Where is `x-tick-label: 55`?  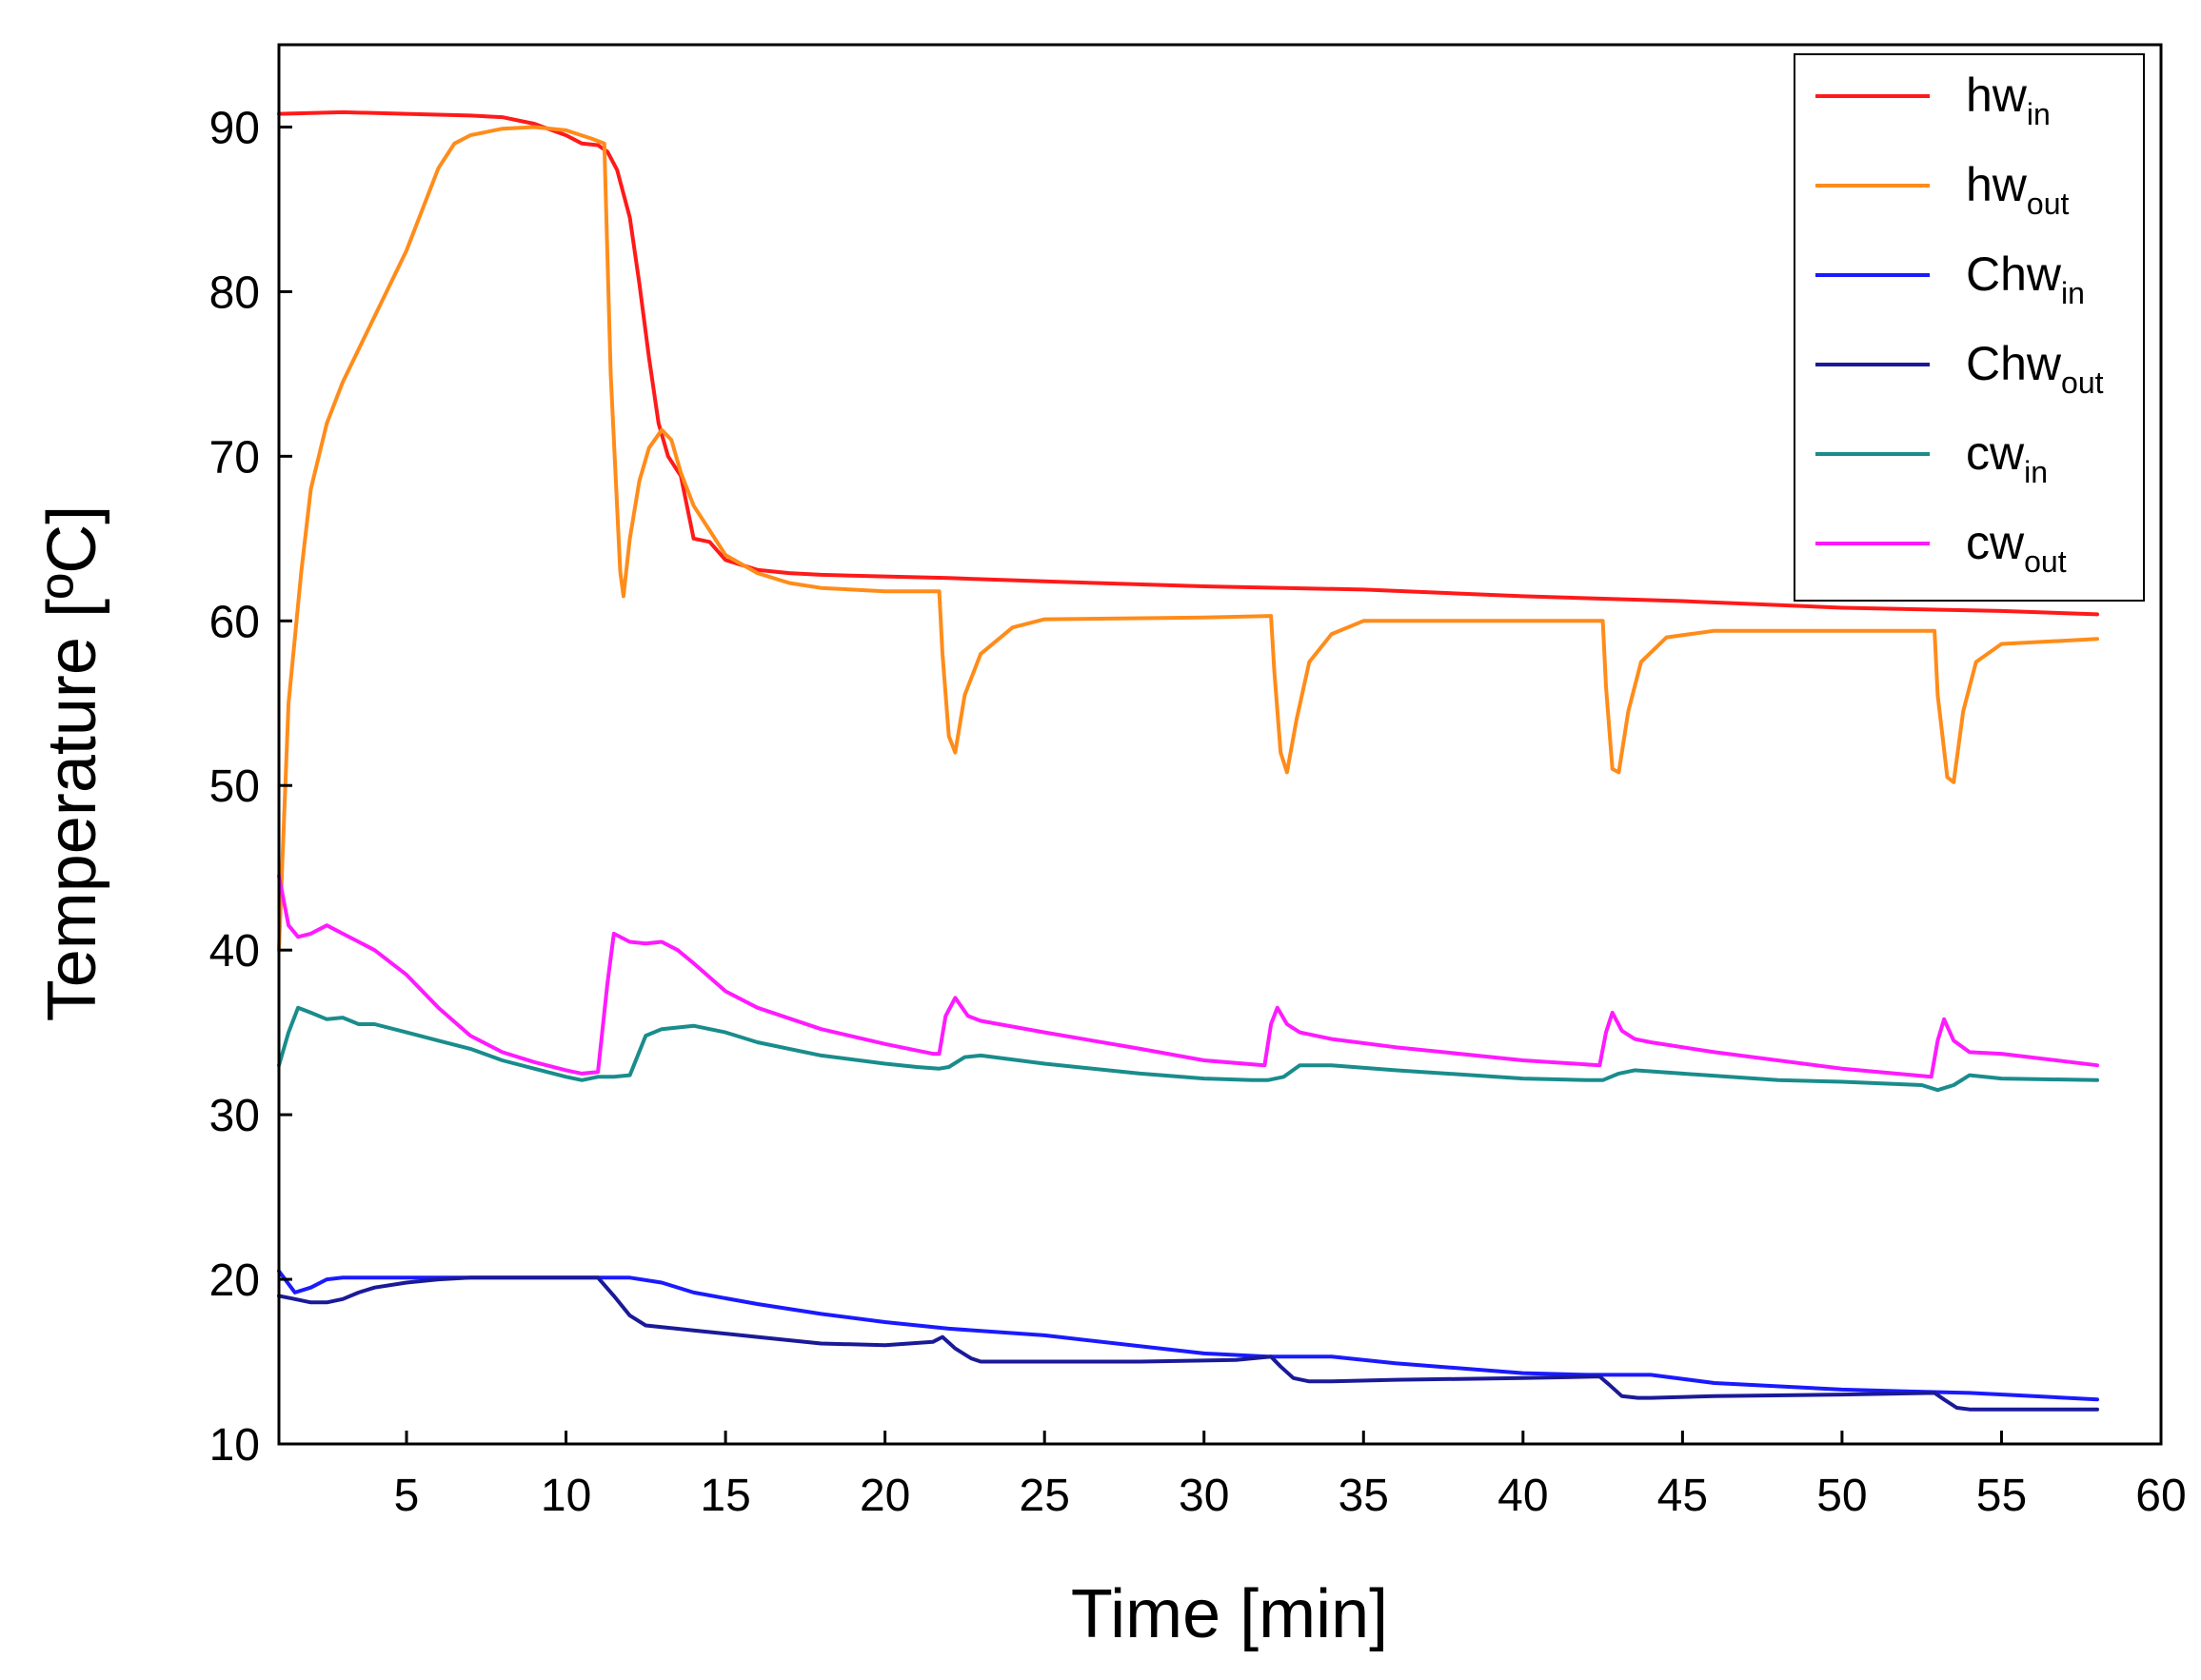
x-tick-label: 55 is located at coordinates (2001, 1496).